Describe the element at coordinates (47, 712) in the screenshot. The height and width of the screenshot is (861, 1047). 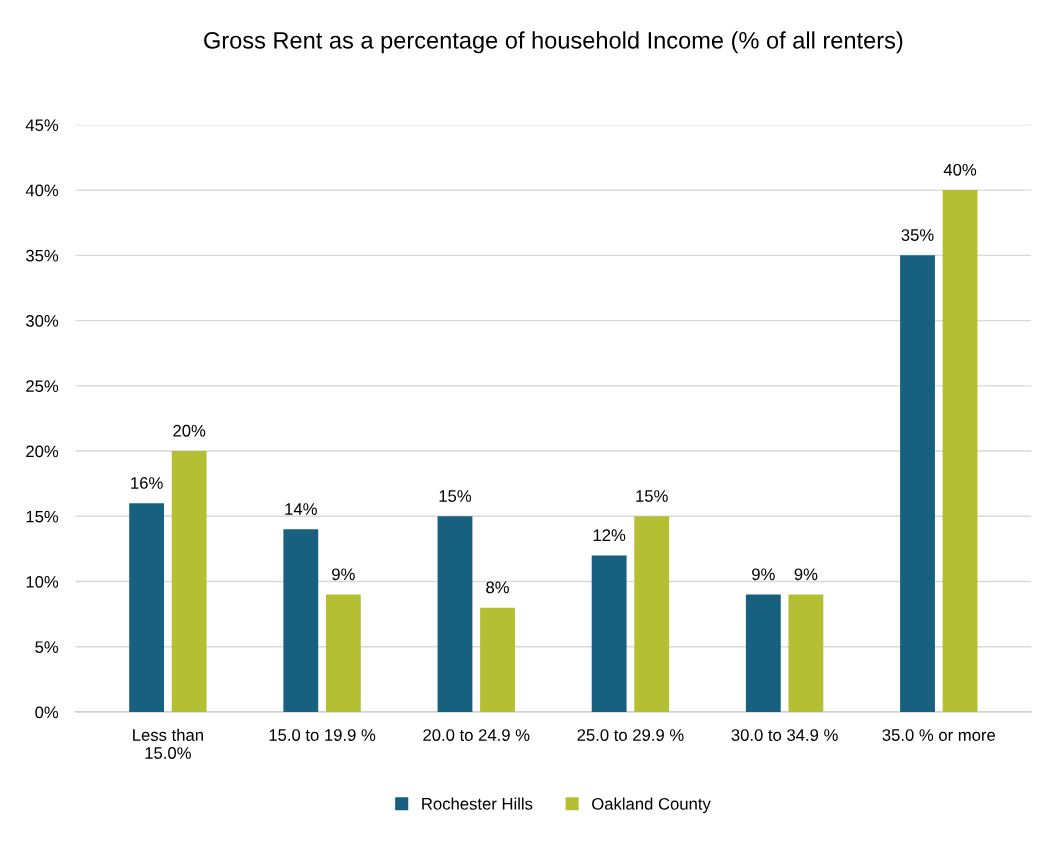
I see `y-tick-label: 0%` at that location.